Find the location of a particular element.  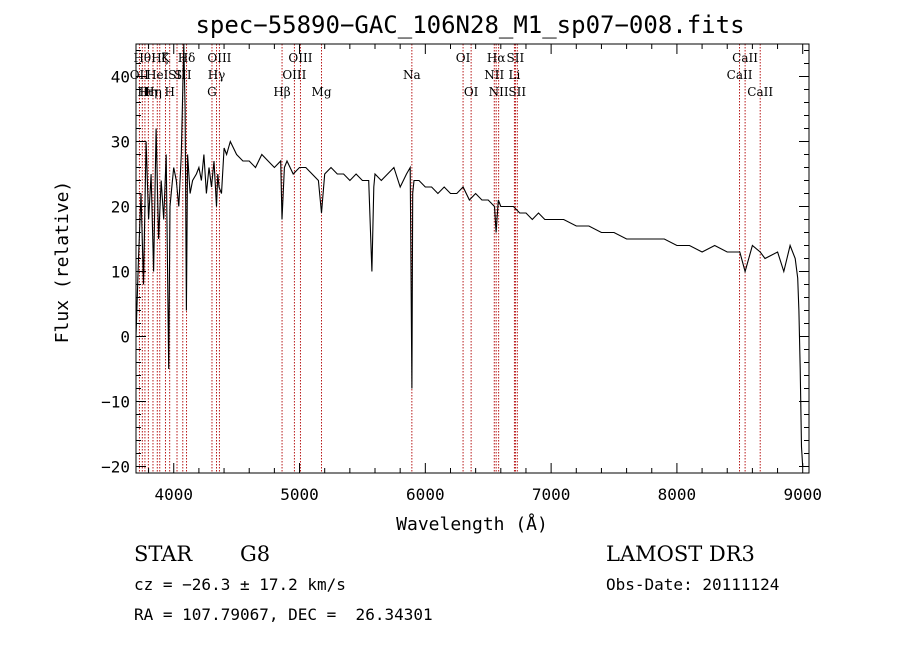

observation-date: Obs-Date: 20111124 is located at coordinates (692, 584).